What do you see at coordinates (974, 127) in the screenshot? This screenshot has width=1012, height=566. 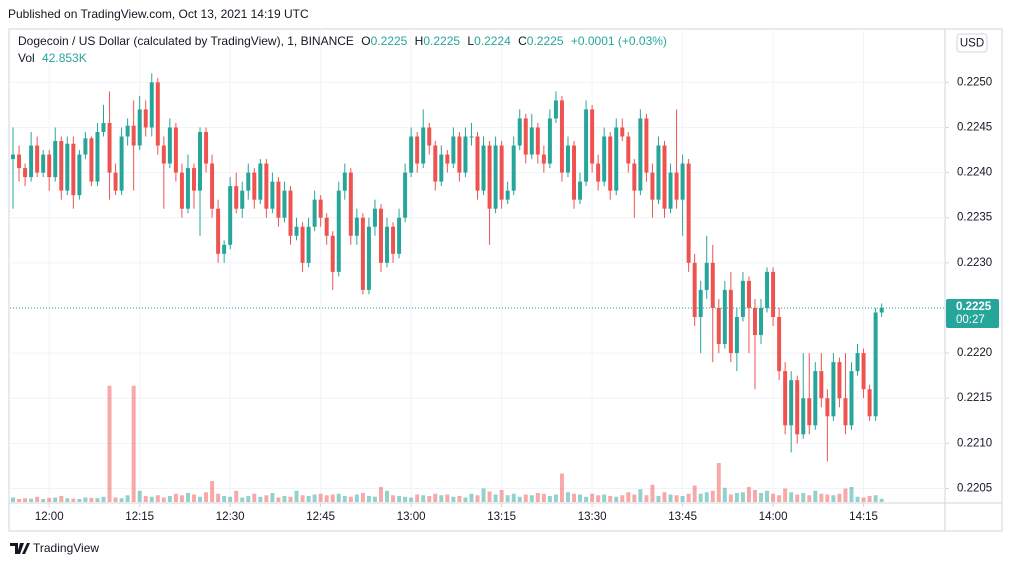 I see `y-tick-label: 0.2245` at bounding box center [974, 127].